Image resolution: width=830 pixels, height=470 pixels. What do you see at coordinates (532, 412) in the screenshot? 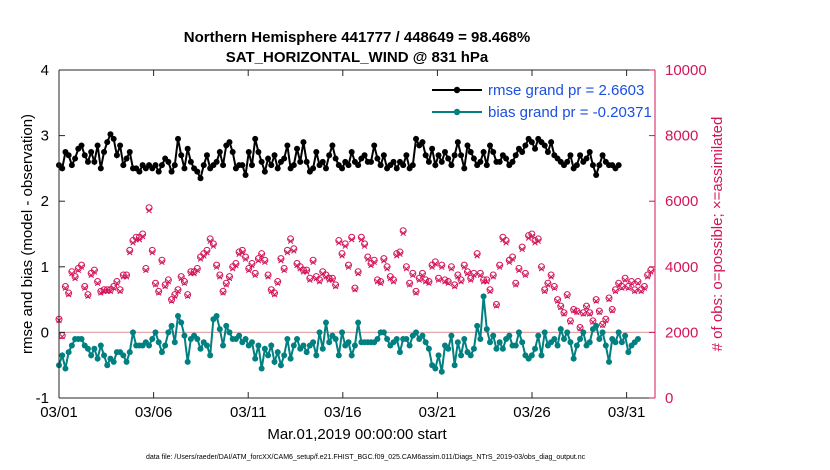
I see `x-tick-label: 03/26` at bounding box center [532, 412].